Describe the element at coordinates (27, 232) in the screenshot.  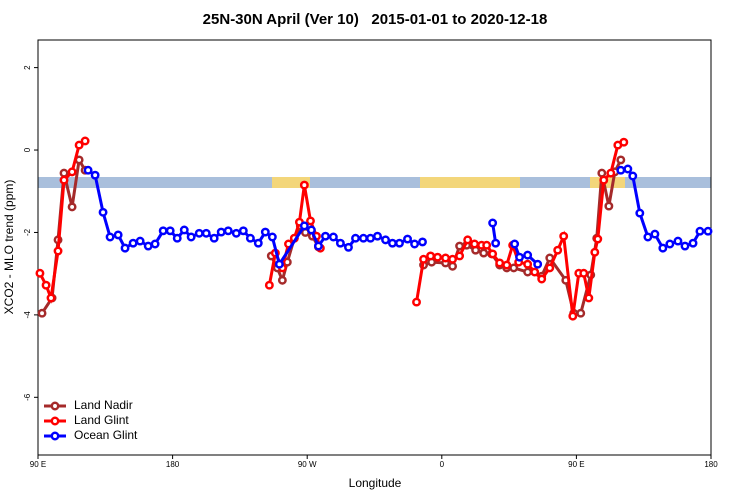
I see `y-tick-label: -2` at that location.